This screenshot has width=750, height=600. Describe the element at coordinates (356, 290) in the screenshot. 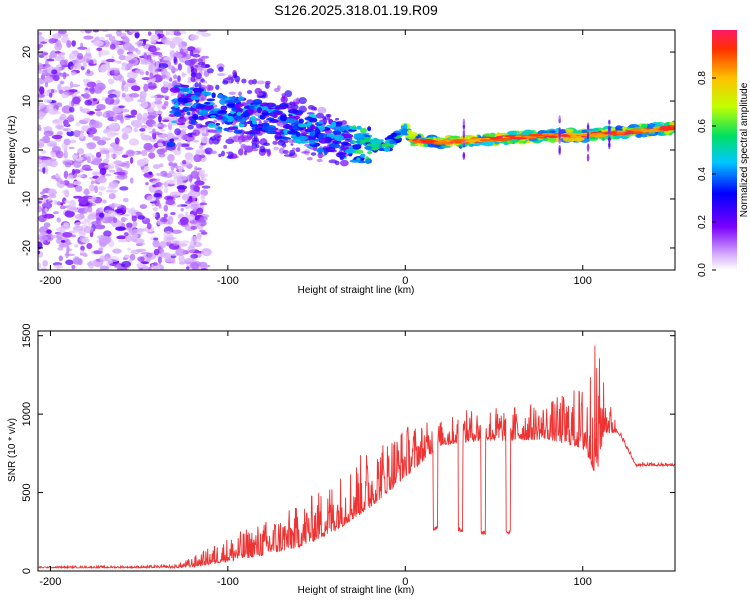

I see `spectrogram-xlabel: Height of straight line (km)` at that location.